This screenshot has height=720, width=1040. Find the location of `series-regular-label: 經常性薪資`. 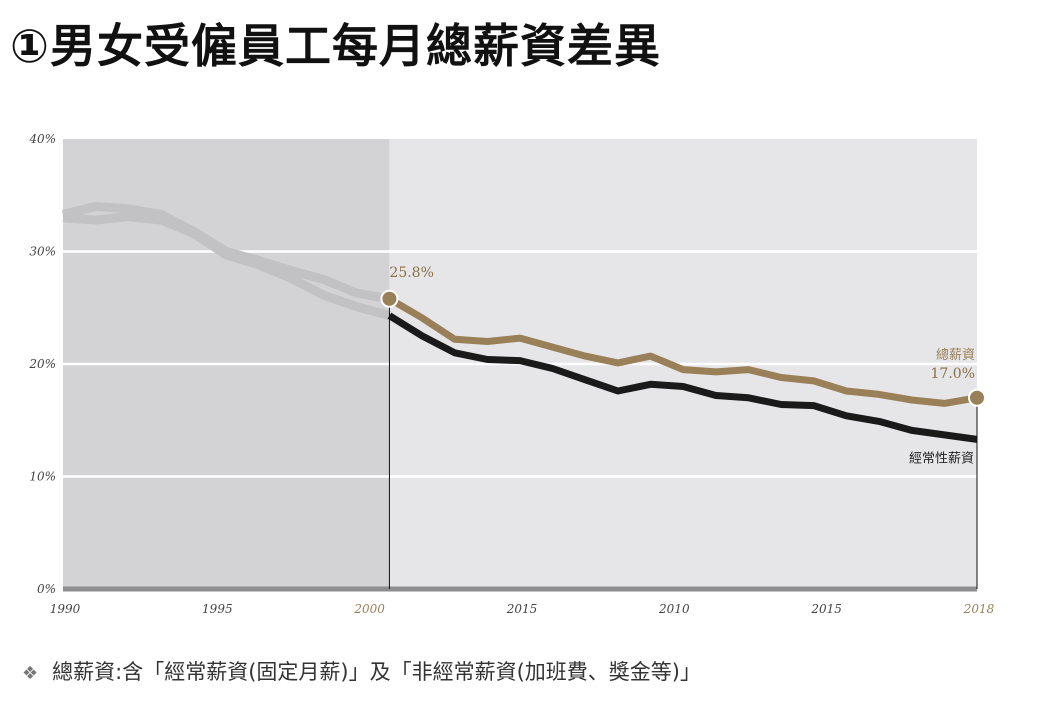

series-regular-label: 經常性薪資 is located at coordinates (941, 458).